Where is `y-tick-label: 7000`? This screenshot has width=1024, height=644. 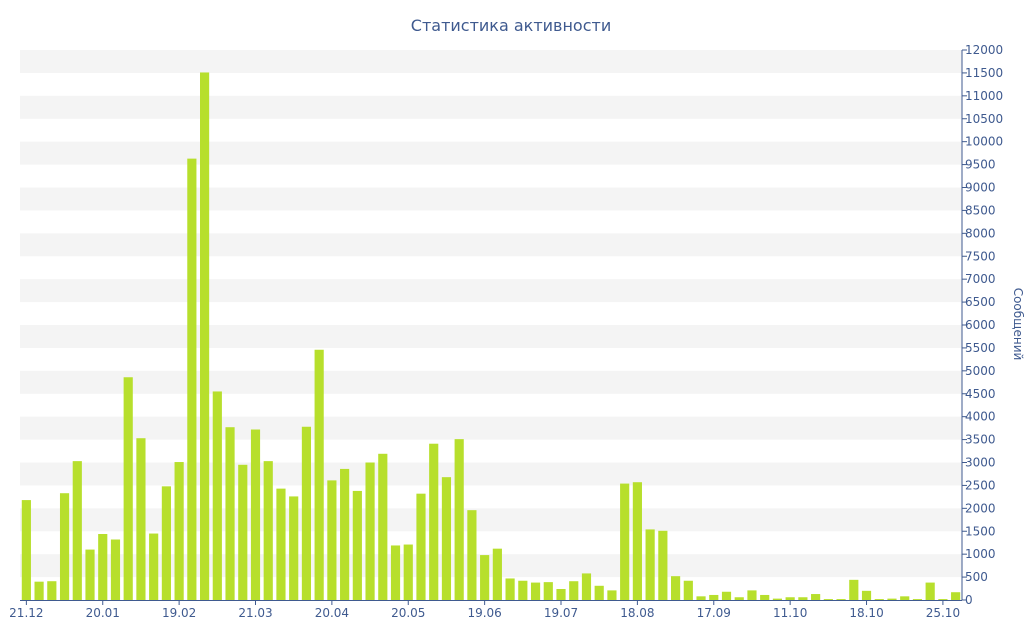
y-tick-label: 7000 is located at coordinates (980, 279).